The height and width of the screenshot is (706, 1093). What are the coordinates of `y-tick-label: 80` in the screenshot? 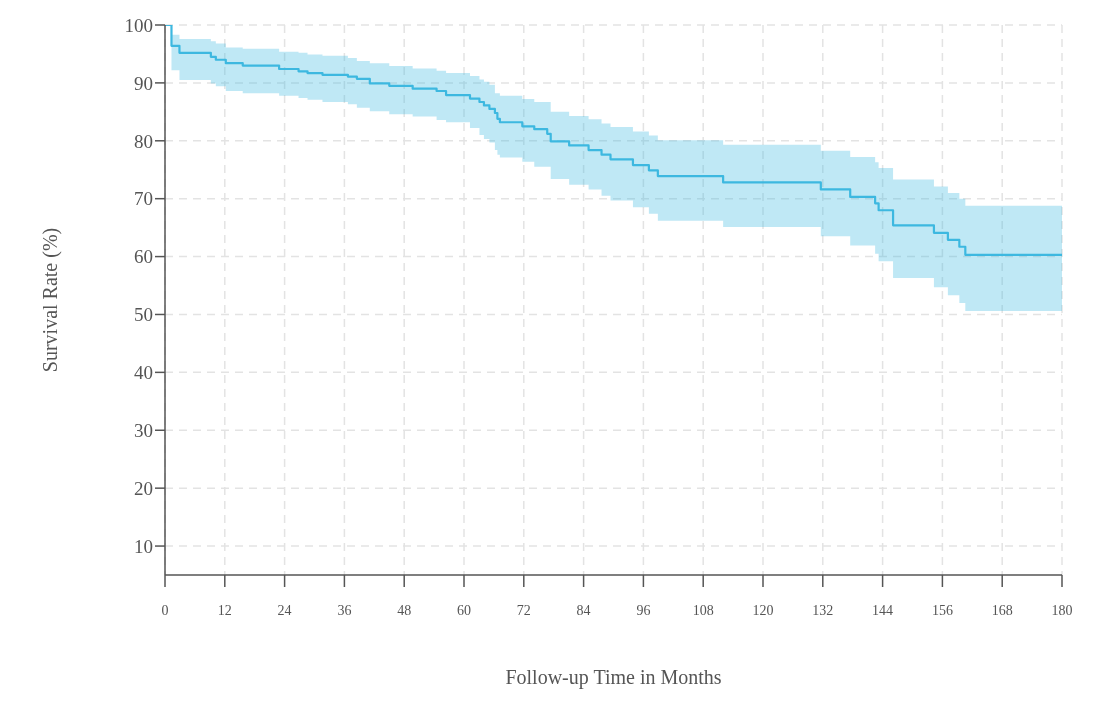 It's located at (143, 141).